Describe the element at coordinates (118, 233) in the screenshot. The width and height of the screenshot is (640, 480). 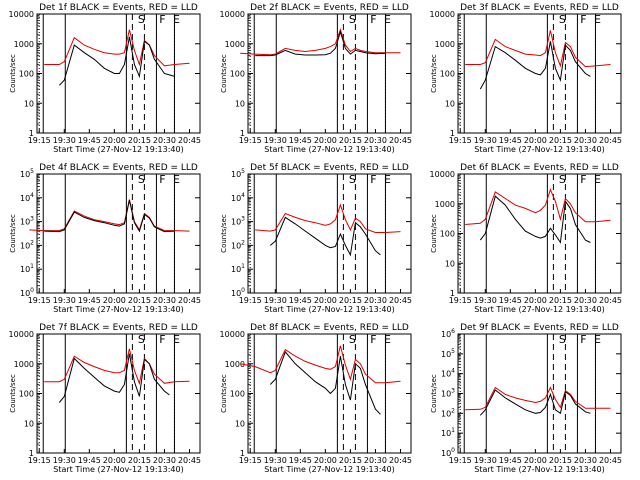
I see `plot-frame` at that location.